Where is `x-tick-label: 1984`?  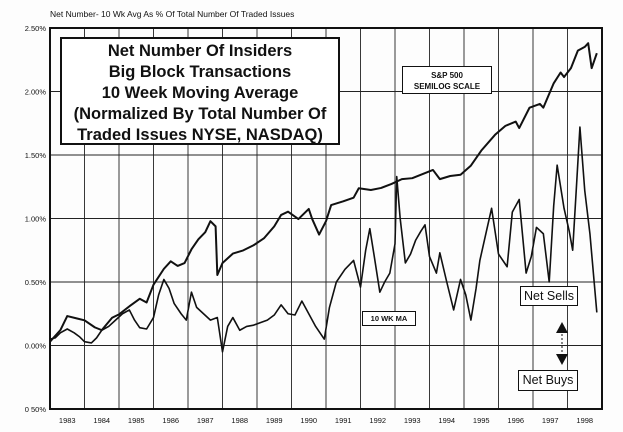
x-tick-label: 1984 is located at coordinates (101, 420).